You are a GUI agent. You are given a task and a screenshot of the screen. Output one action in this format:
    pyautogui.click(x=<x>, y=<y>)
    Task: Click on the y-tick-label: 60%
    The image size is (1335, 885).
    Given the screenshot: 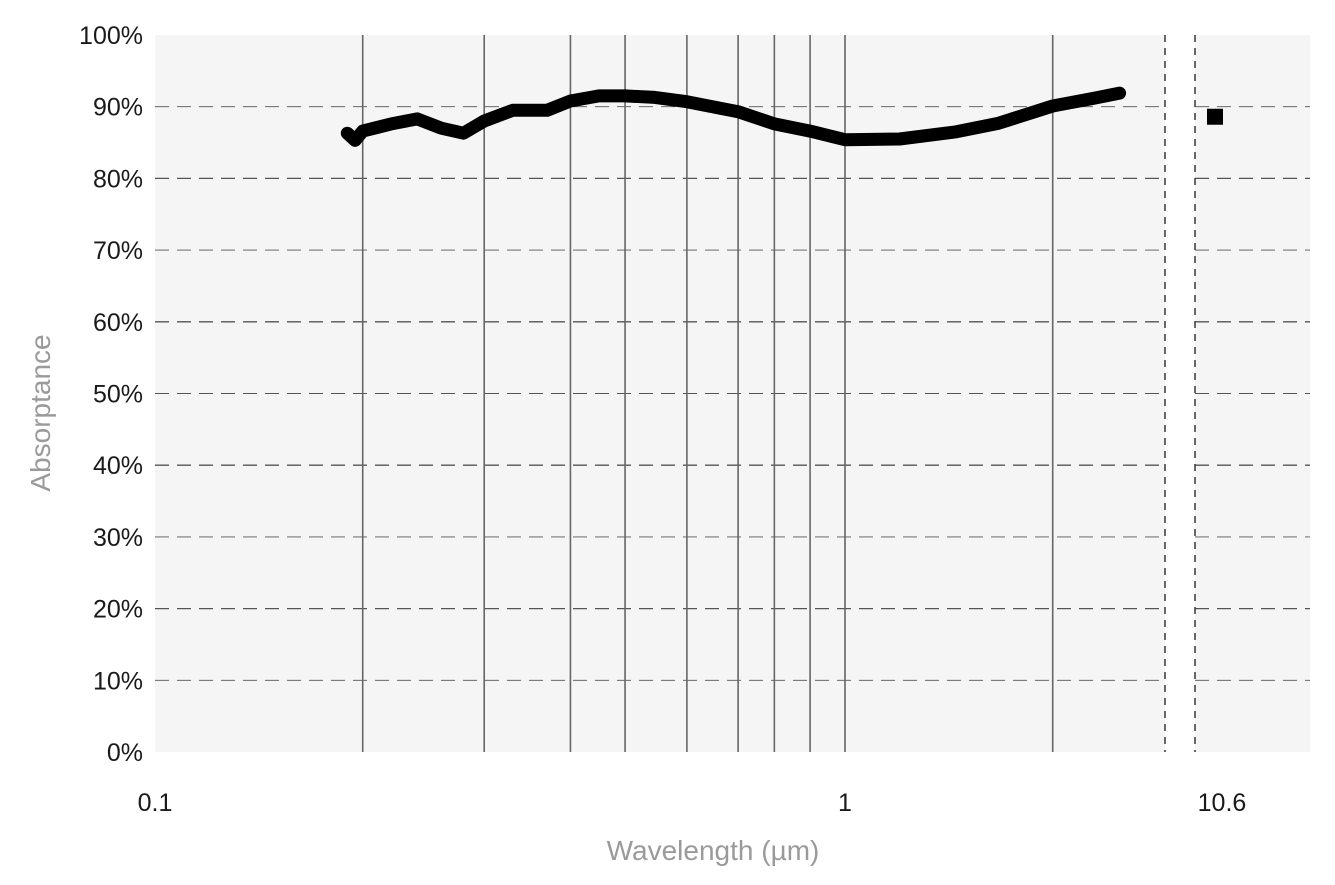 What is the action you would take?
    pyautogui.click(x=118, y=323)
    